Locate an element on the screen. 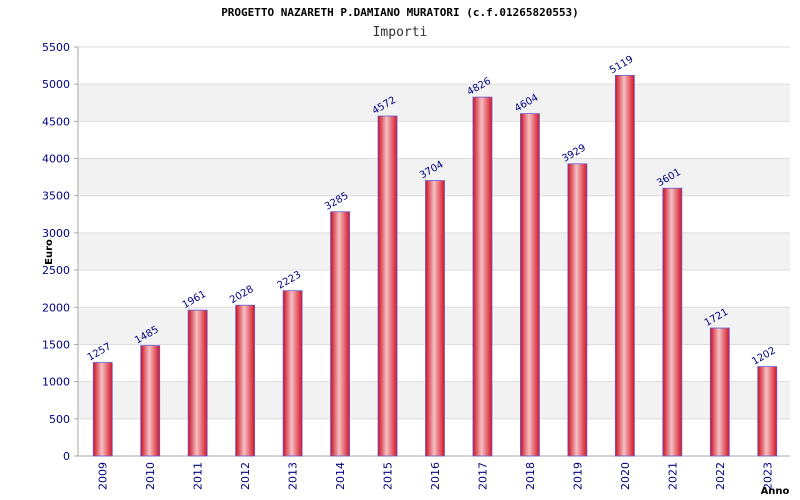 Image resolution: width=800 pixels, height=500 pixels. y-tick-label: 3000 is located at coordinates (56, 233).